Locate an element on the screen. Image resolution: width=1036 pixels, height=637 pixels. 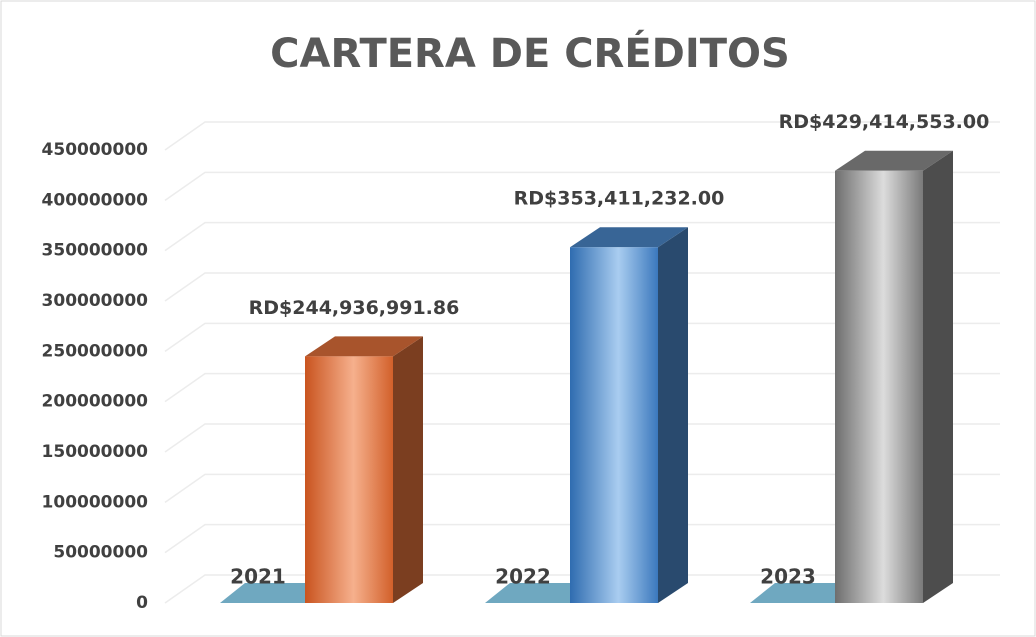
x-tick-label: 2022 is located at coordinates (523, 577).